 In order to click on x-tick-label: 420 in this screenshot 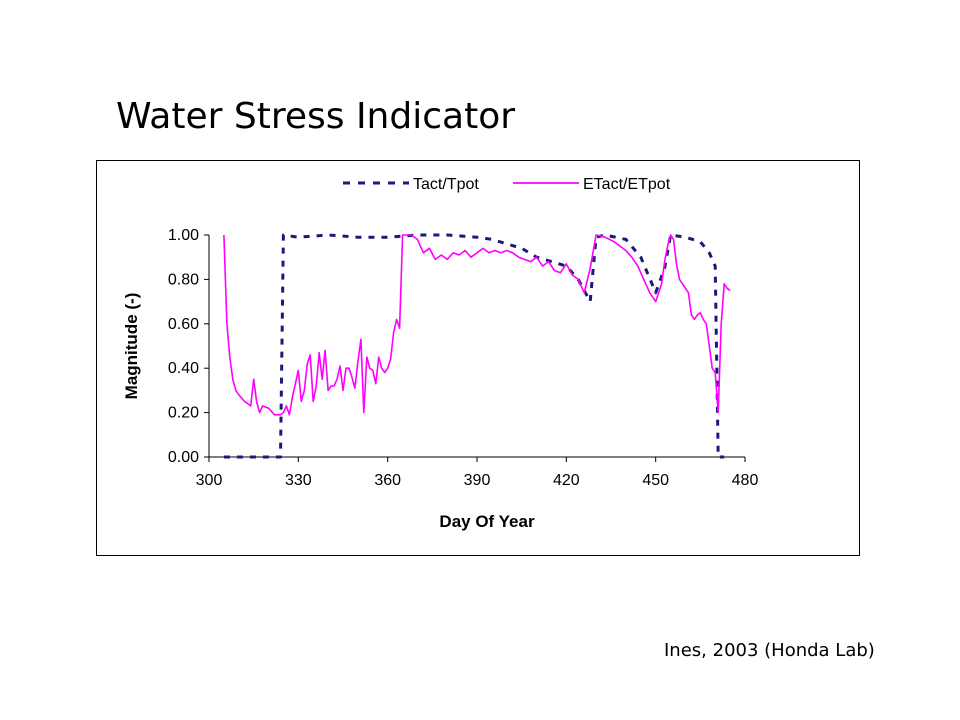, I will do `click(566, 480)`.